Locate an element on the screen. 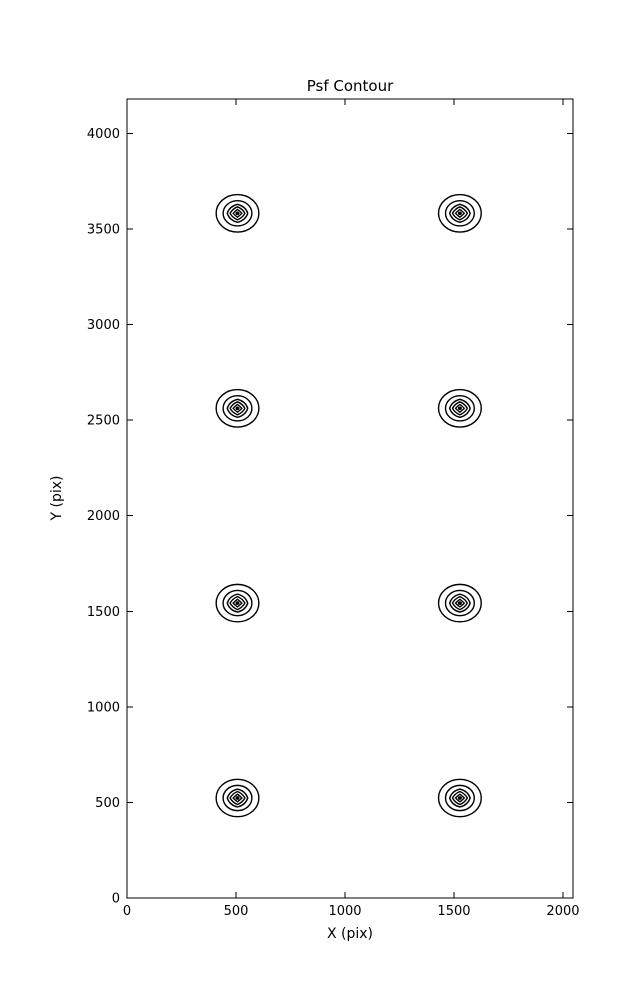 The height and width of the screenshot is (1000, 637). x-tick-label: 0 is located at coordinates (127, 911).